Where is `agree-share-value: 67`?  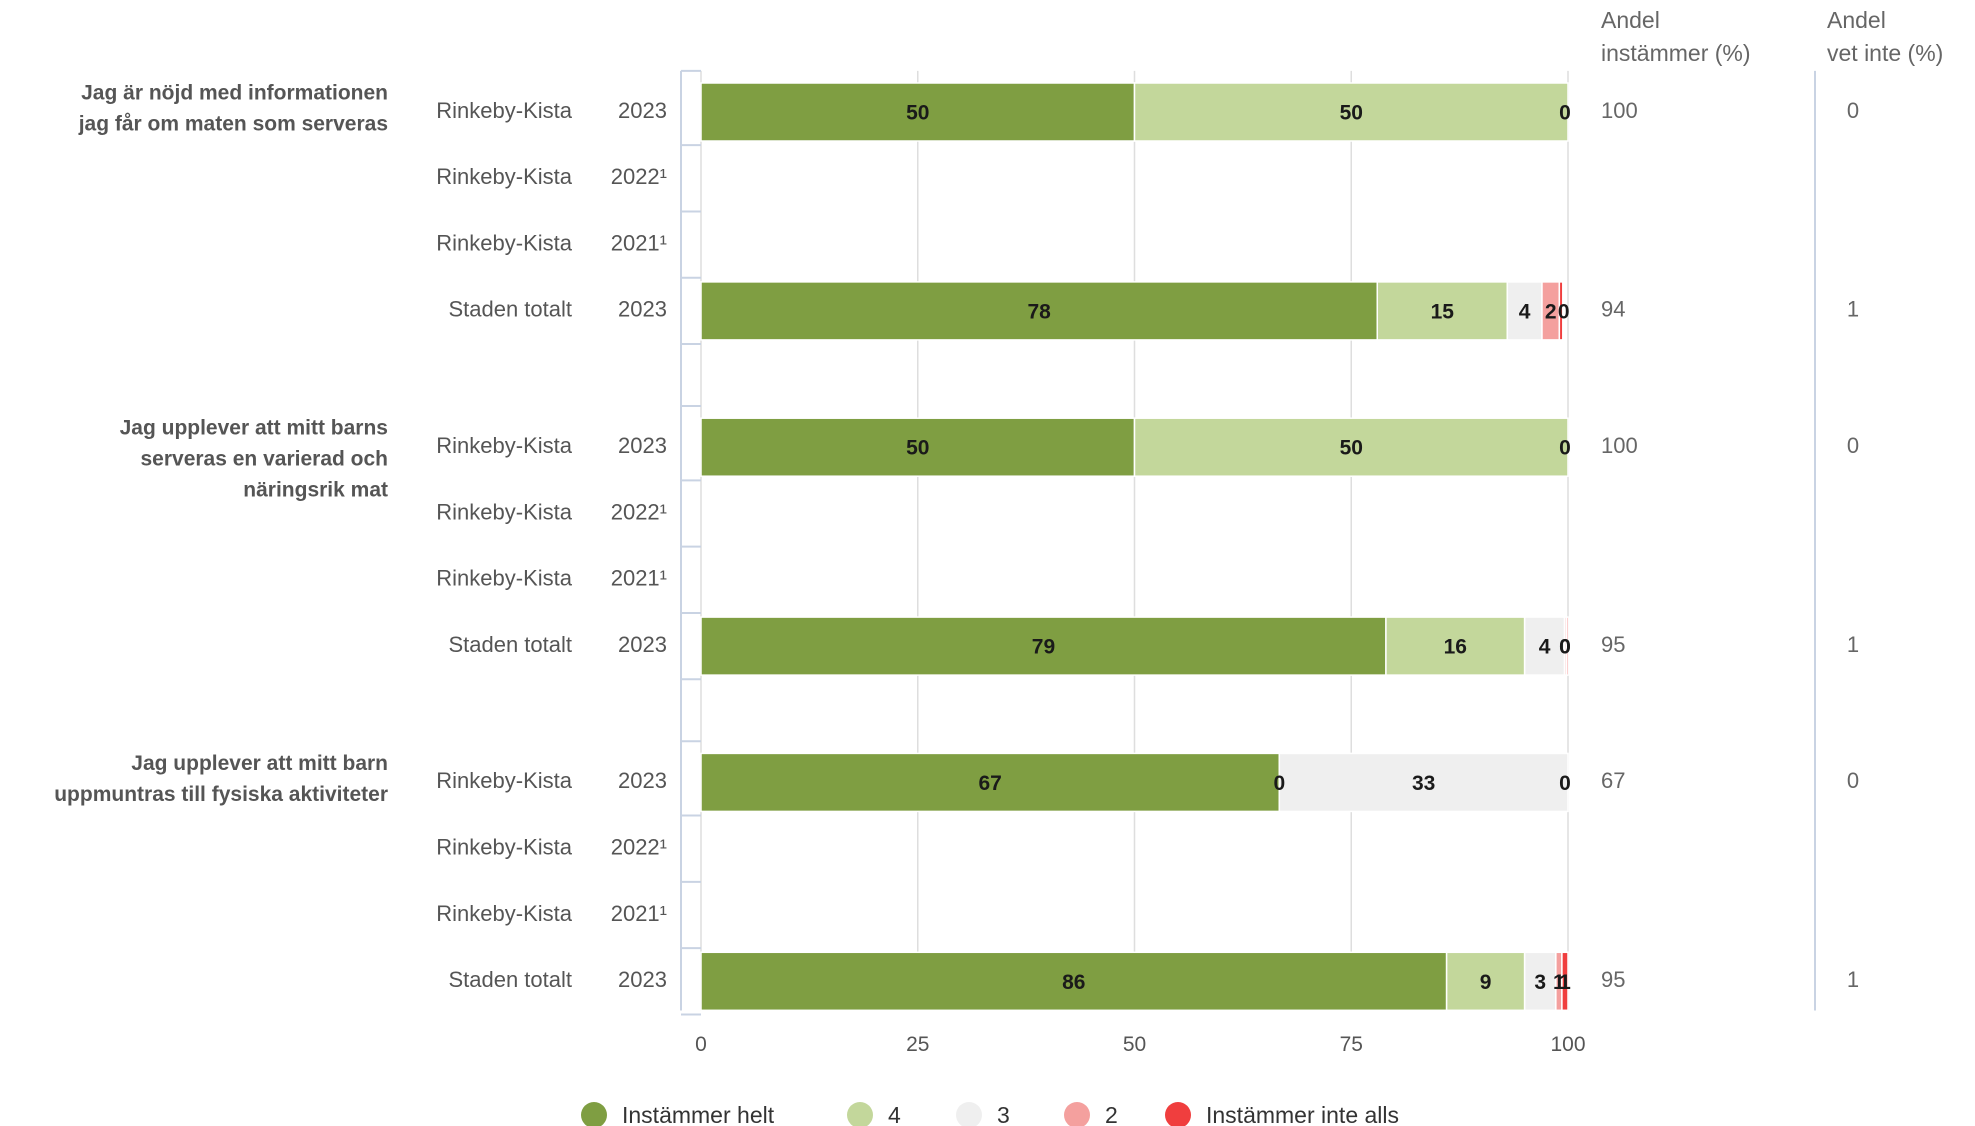
agree-share-value: 67 is located at coordinates (1613, 780).